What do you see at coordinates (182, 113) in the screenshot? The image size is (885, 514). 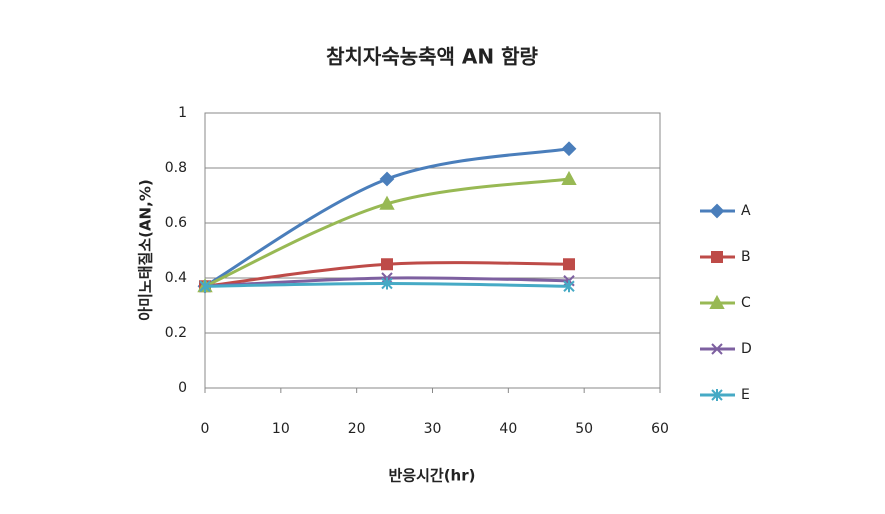 I see `y-tick-label: 1` at bounding box center [182, 113].